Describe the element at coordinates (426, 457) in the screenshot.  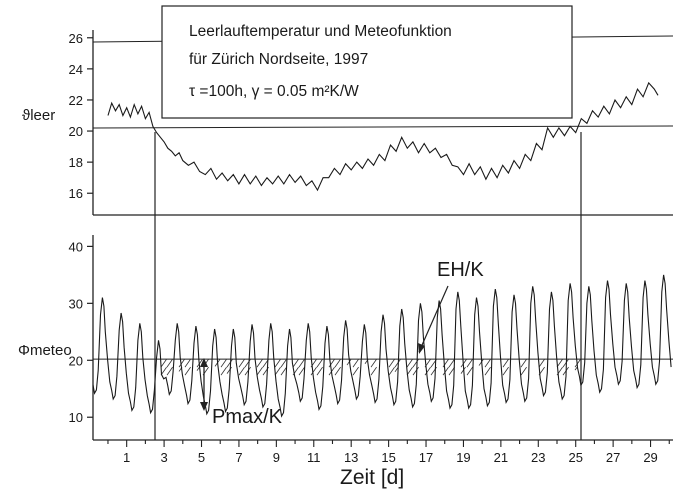
I see `x-tick-label: 17` at that location.